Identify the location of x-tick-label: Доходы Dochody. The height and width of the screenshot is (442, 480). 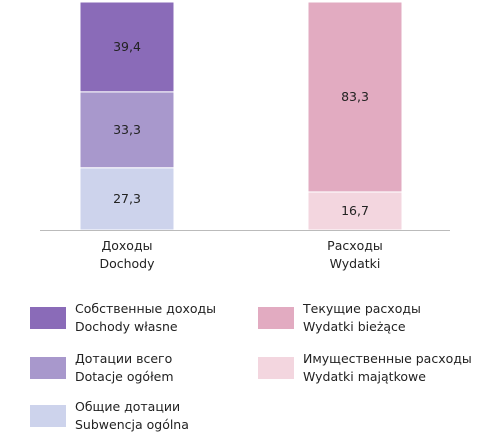
(127, 254).